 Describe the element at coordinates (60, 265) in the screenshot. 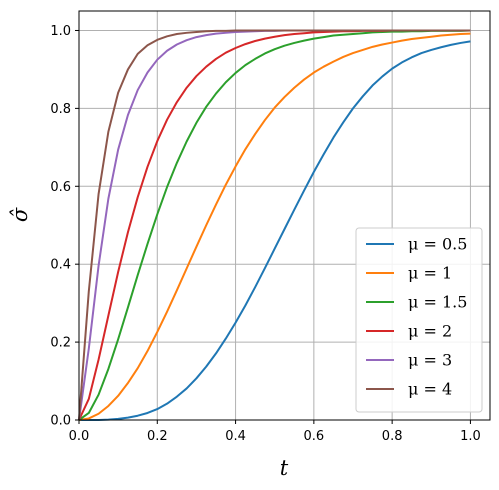

I see `y-tick-label: 0.4` at that location.